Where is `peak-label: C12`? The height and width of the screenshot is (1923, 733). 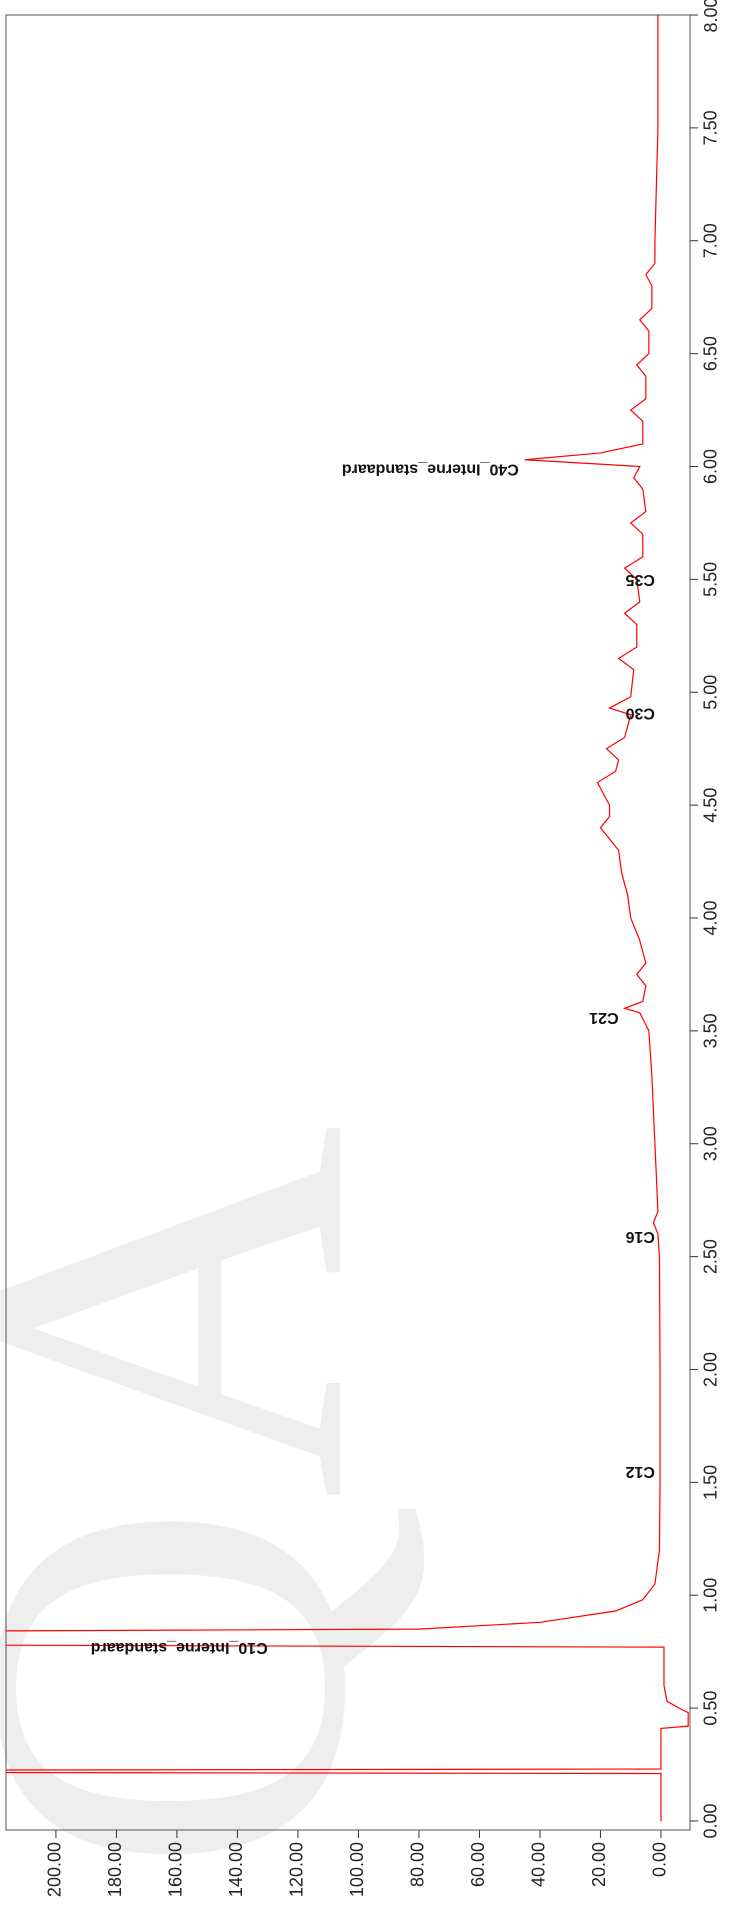 peak-label: C12 is located at coordinates (639, 1471).